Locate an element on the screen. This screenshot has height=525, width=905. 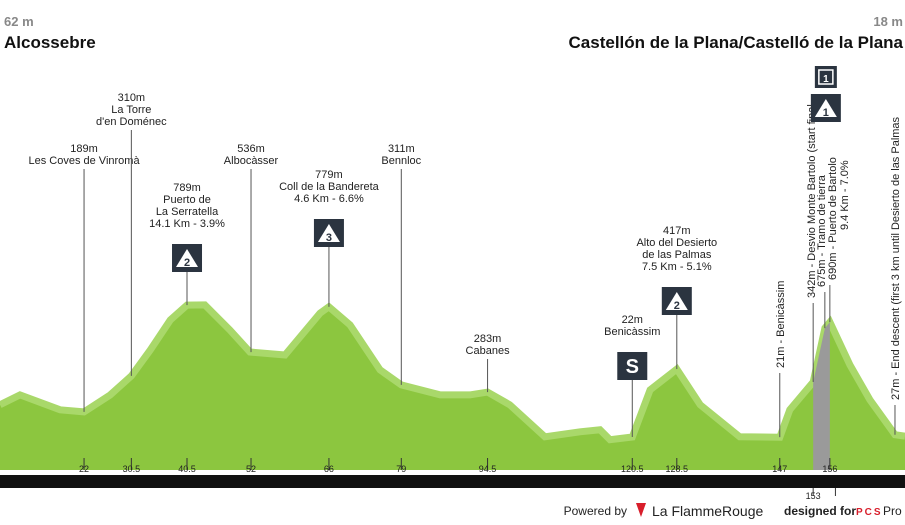
finish-icon is located at coordinates (825, 77).